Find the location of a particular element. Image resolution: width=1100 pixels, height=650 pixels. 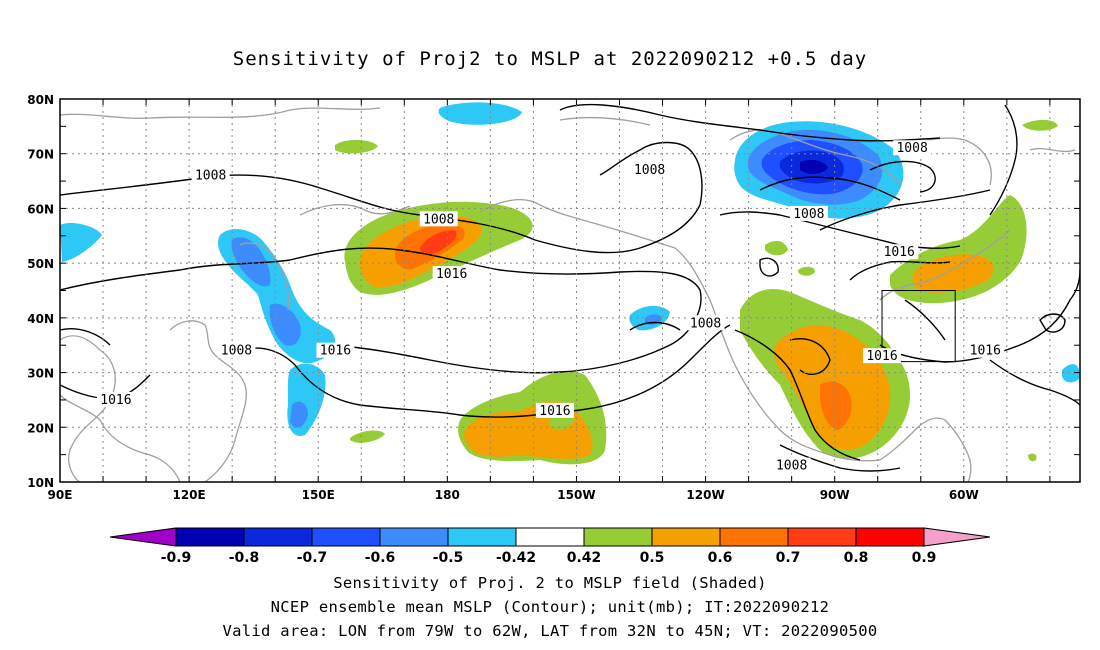

lat-tick-label: 30N is located at coordinates (40, 374).